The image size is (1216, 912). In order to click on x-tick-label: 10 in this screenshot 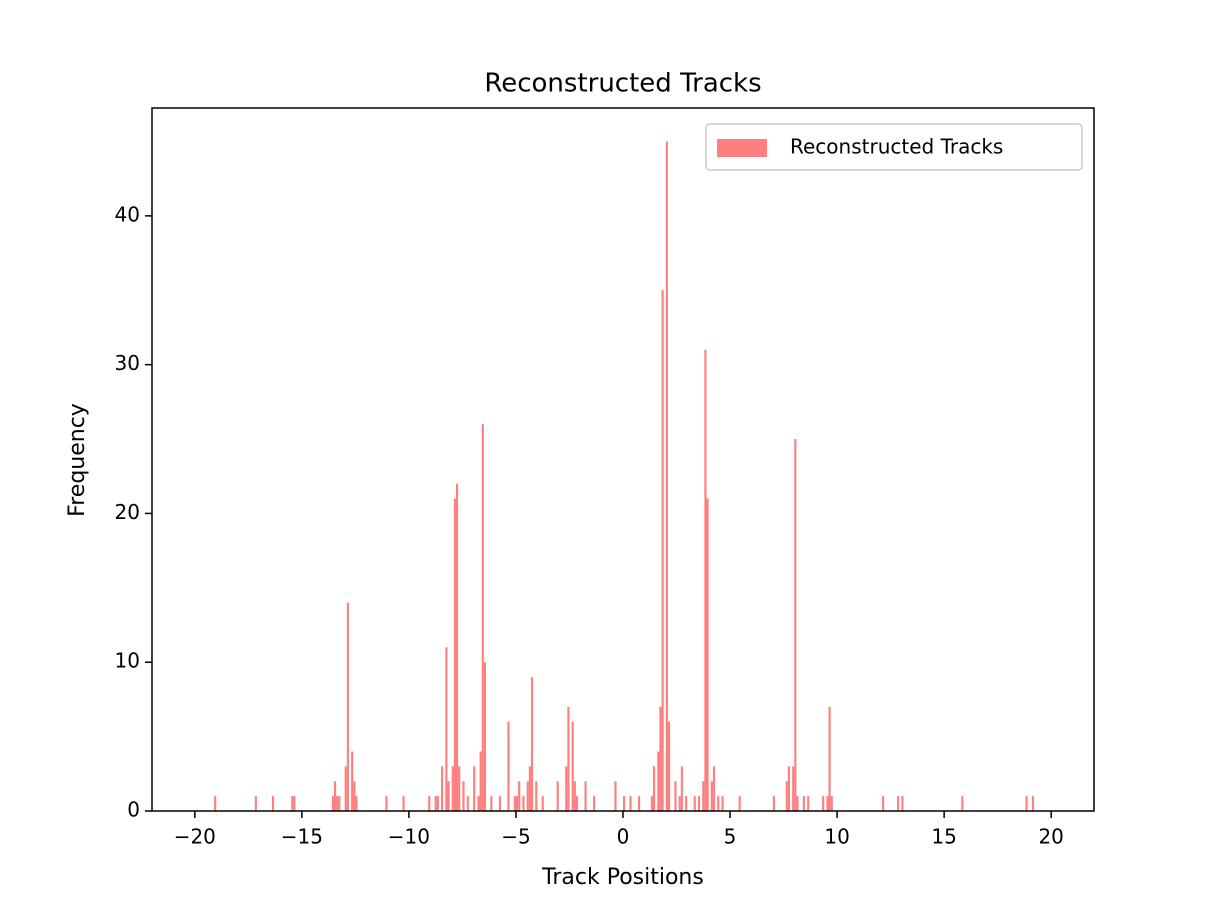, I will do `click(836, 837)`.